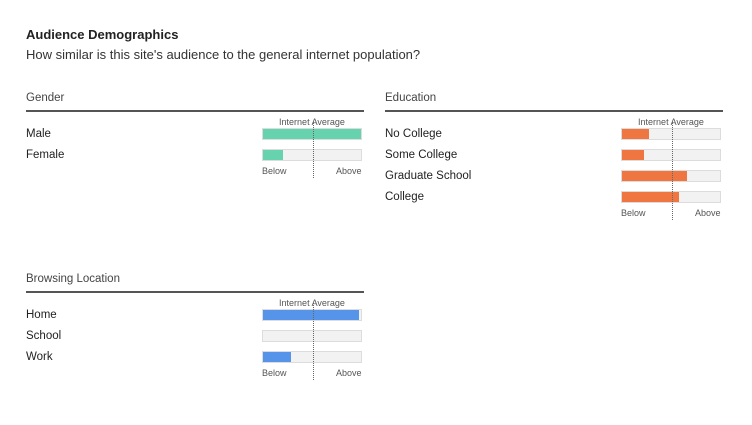 This screenshot has height=425, width=752. I want to click on location-internet-average-label: Internet Average, so click(312, 303).